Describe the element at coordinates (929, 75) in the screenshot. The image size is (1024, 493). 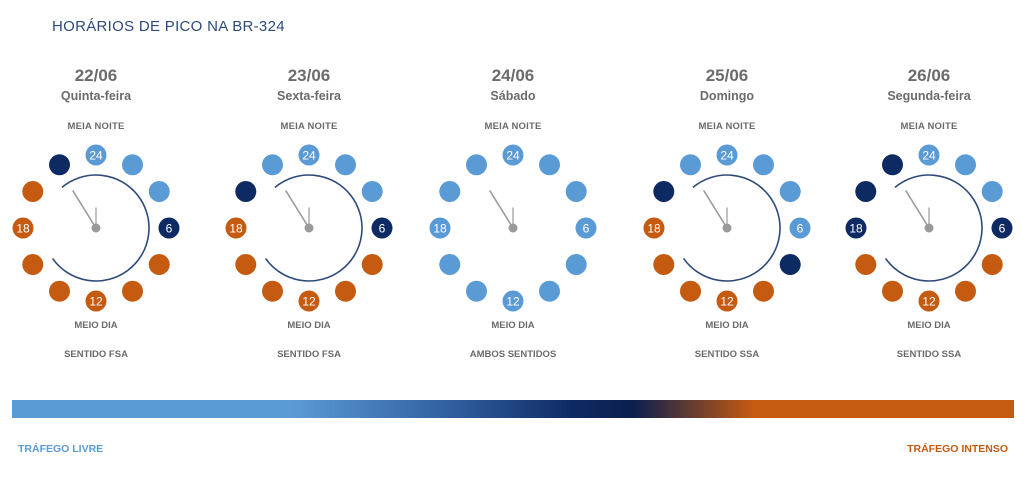
I see `day-date: 26/06` at that location.